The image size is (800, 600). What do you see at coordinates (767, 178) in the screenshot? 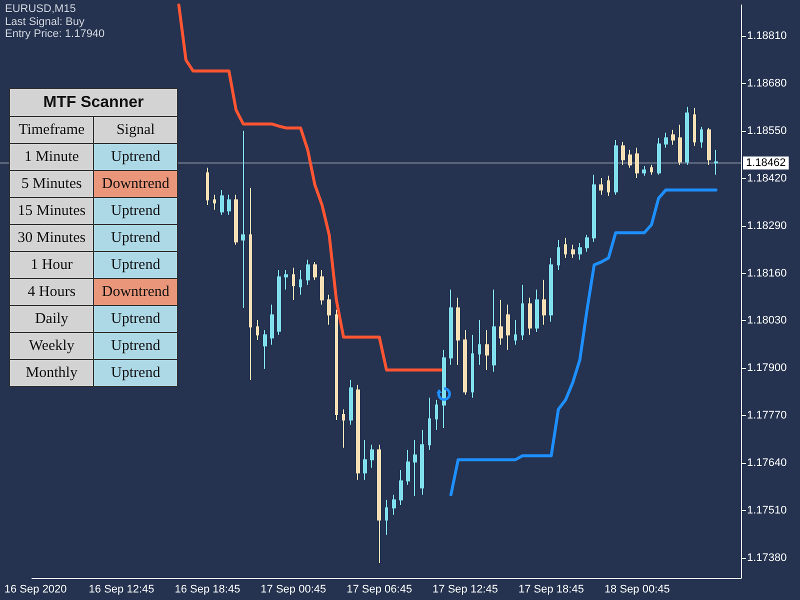
I see `y-tick-label: 1.18420` at bounding box center [767, 178].